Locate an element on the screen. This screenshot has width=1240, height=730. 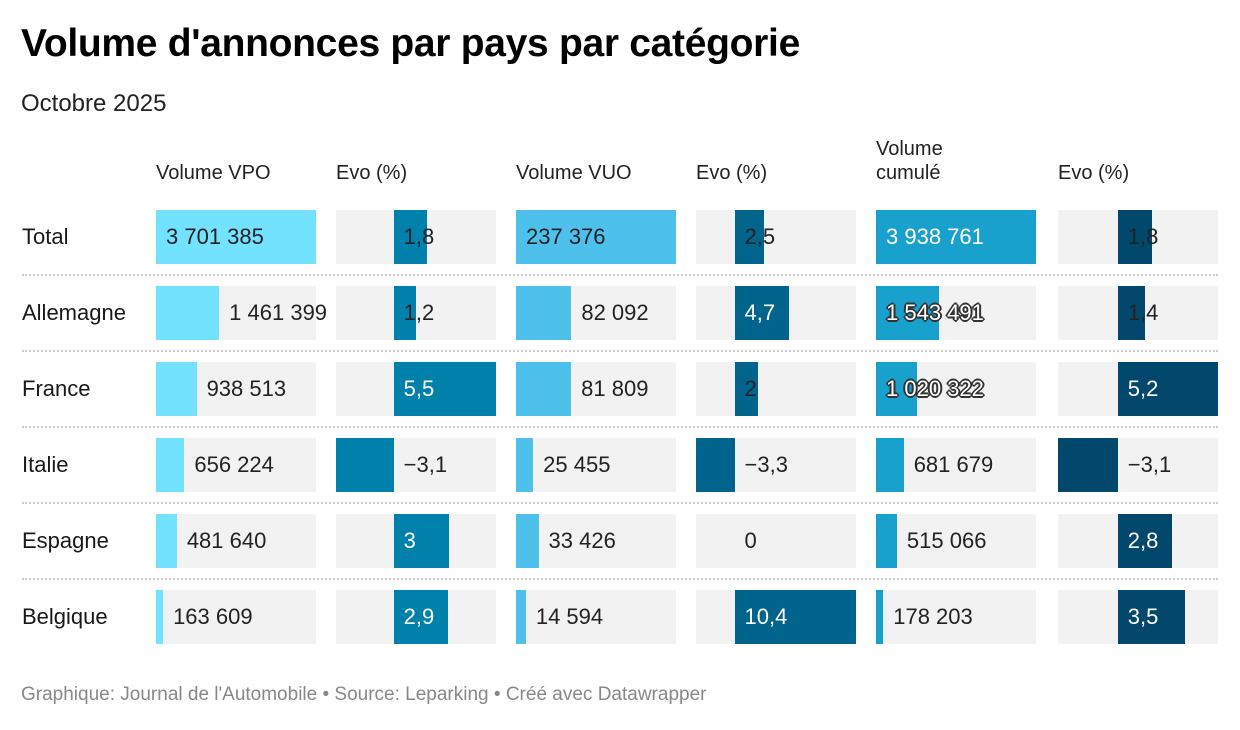
cell-evo_cumul: 1,8 is located at coordinates (1138, 237).